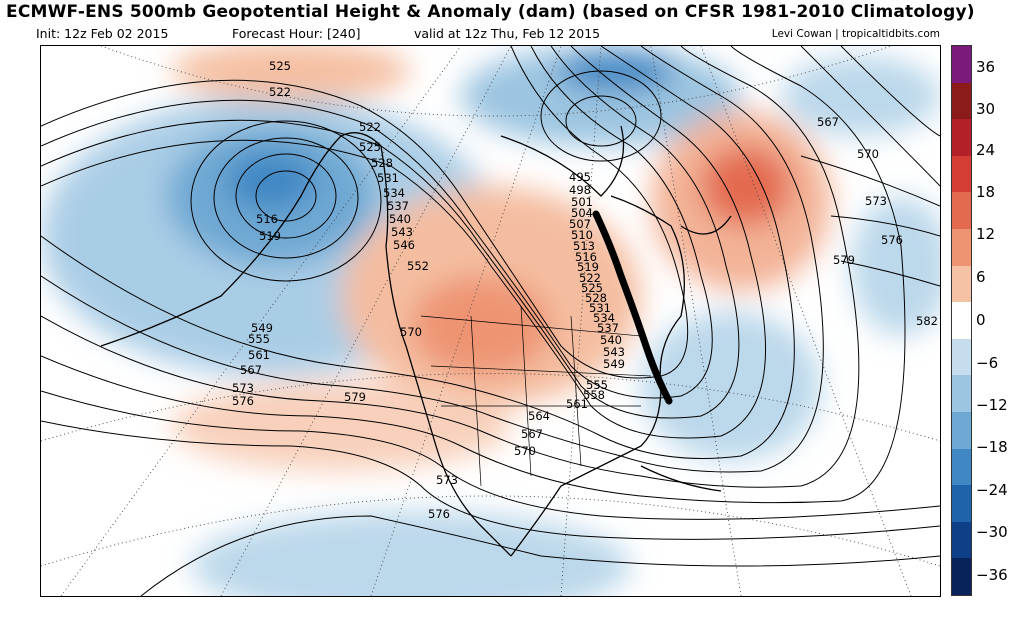 The height and width of the screenshot is (622, 1024). Describe the element at coordinates (981, 320) in the screenshot. I see `colorbar-tick-label: 0` at that location.